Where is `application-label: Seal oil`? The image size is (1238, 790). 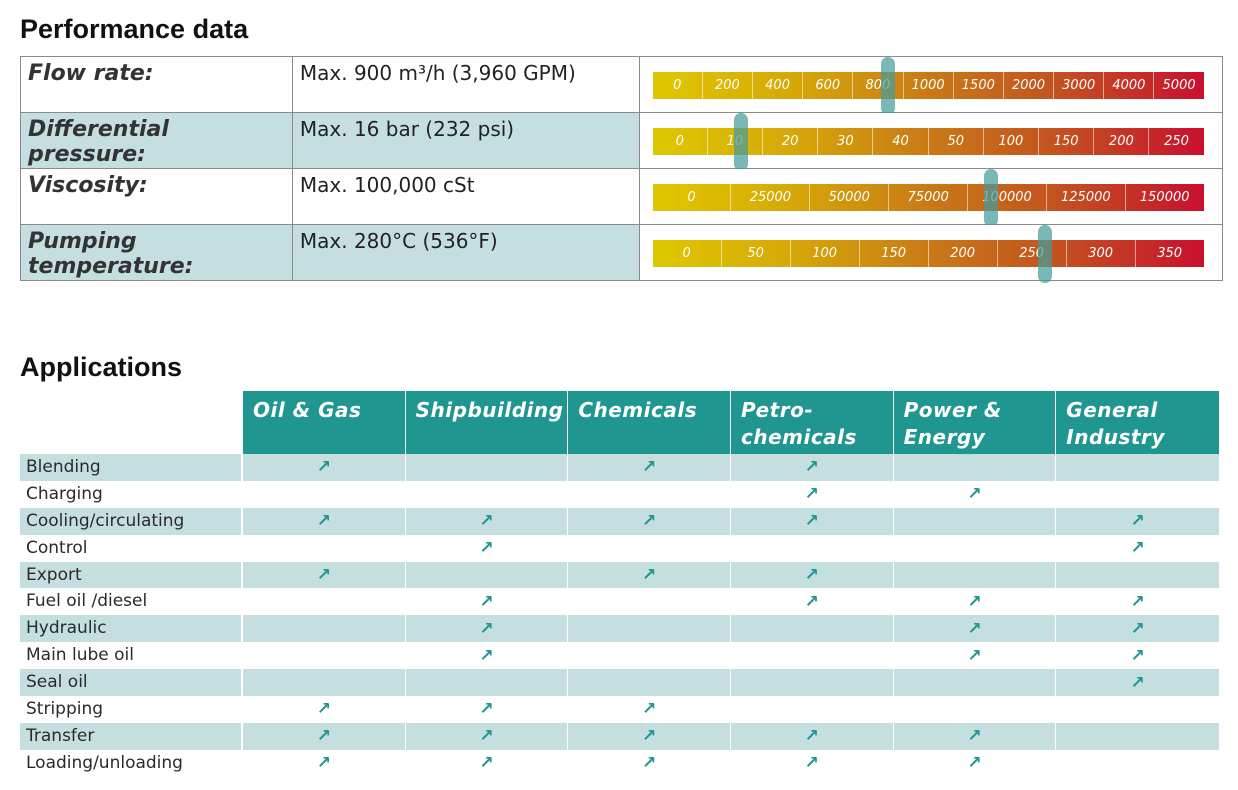
application-label: Seal oil is located at coordinates (131, 683).